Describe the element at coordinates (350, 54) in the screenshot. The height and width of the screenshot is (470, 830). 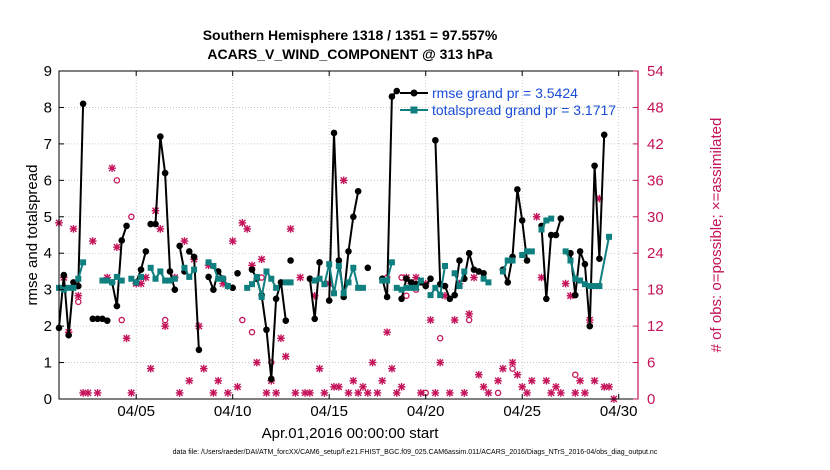
I see `chart-subtitle: ACARS_V_WIND_COMPONENT @ 313 hPa` at that location.